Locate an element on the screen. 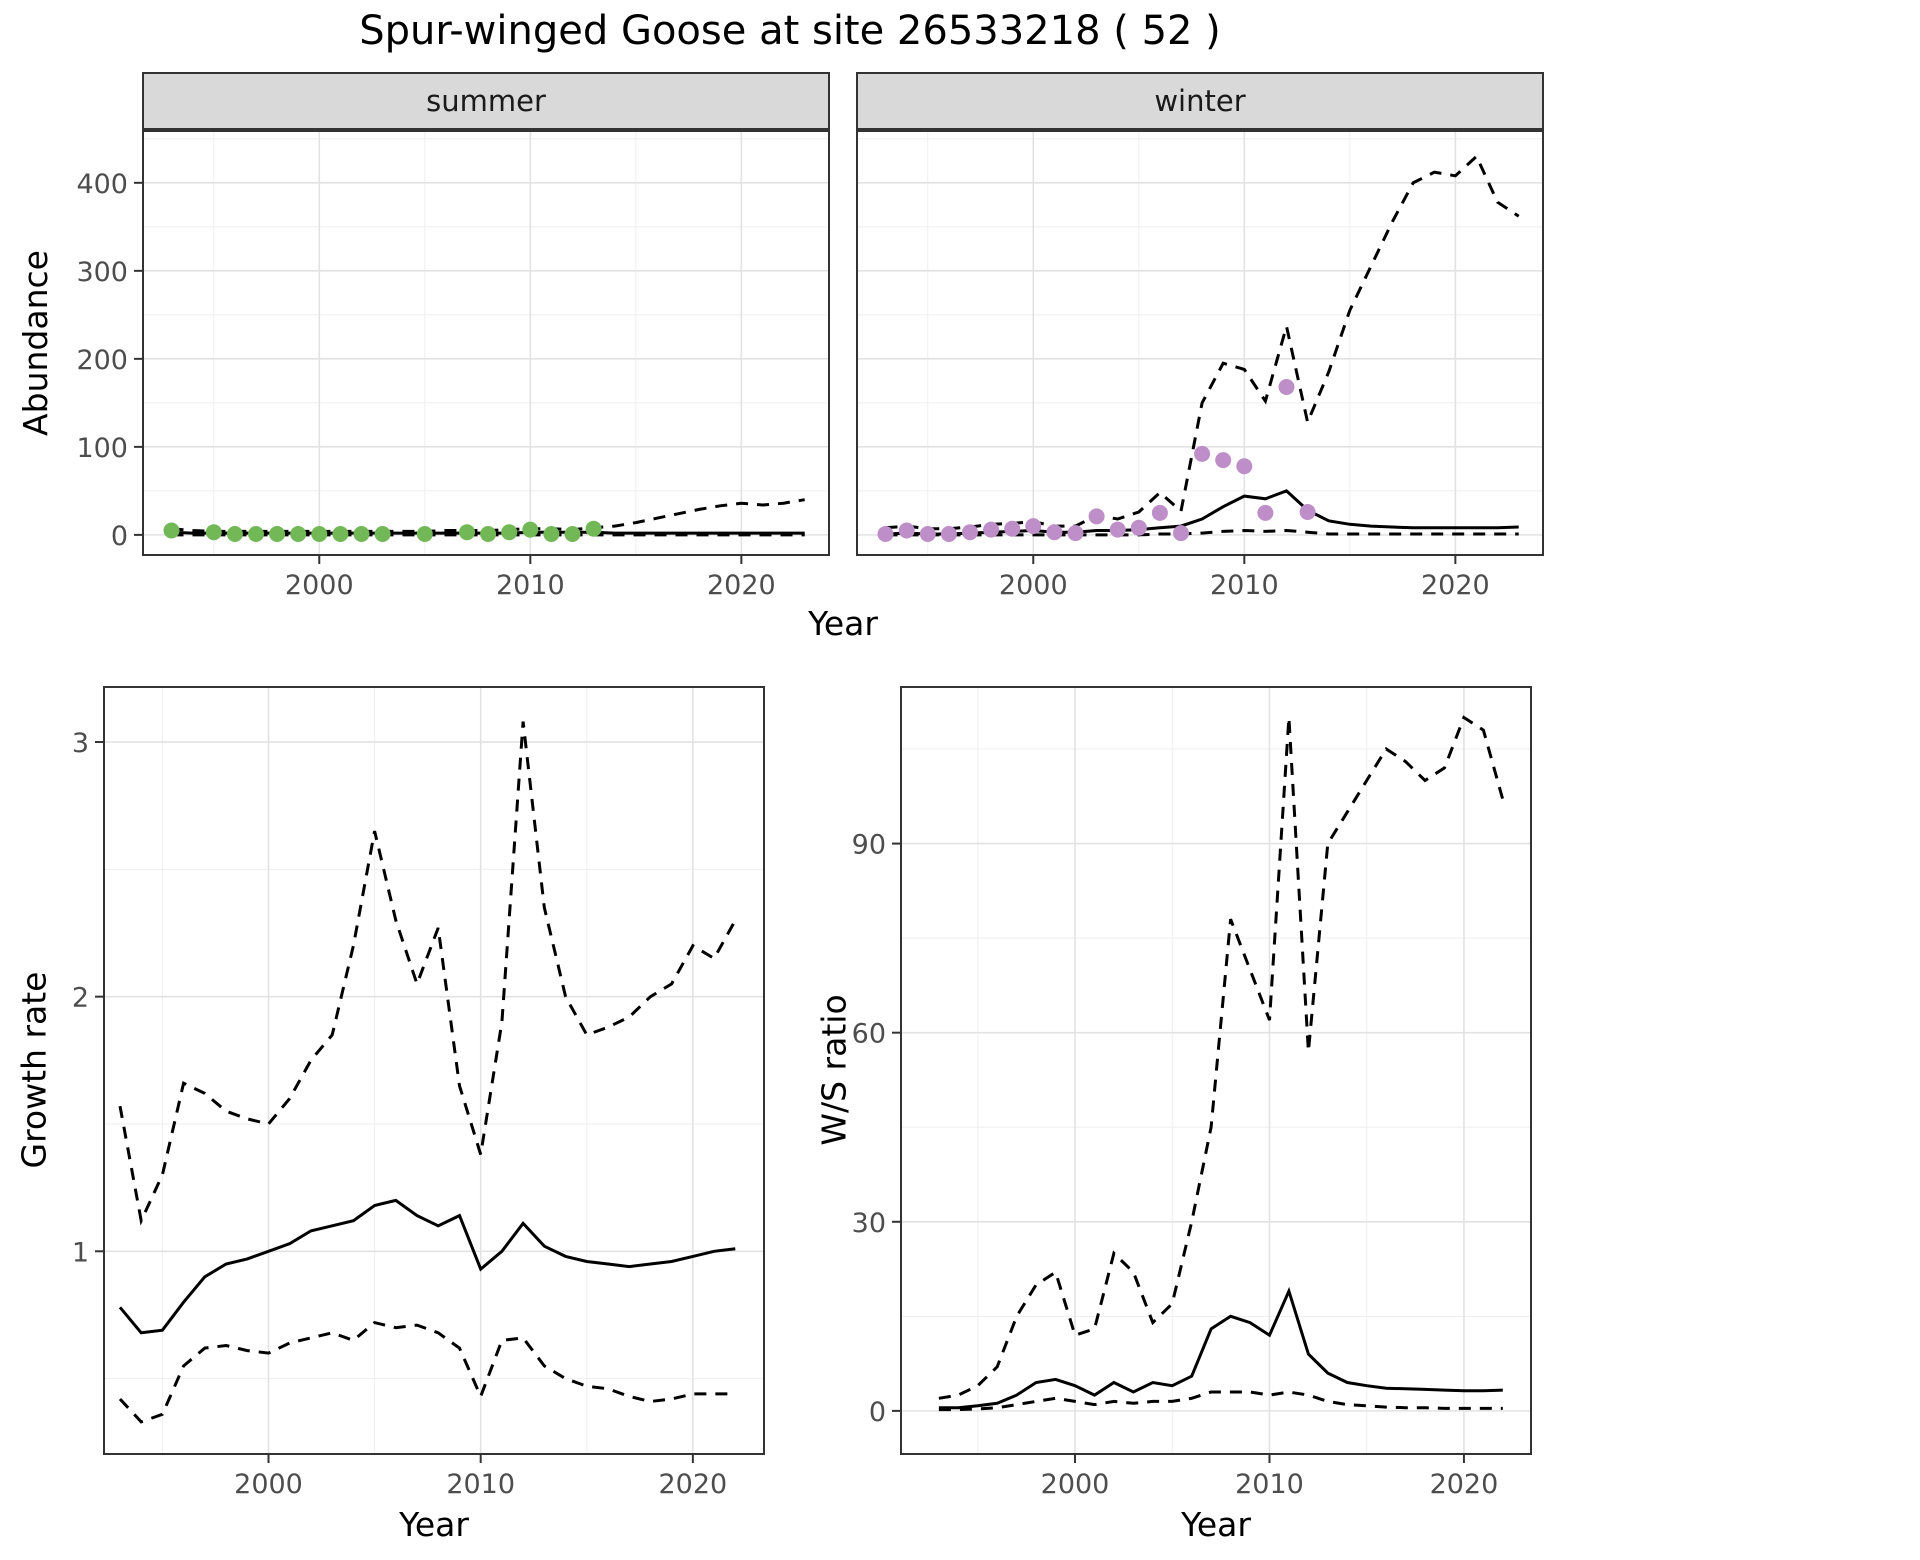 The width and height of the screenshot is (1920, 1560). y-tick-label: 60 is located at coordinates (869, 1034).